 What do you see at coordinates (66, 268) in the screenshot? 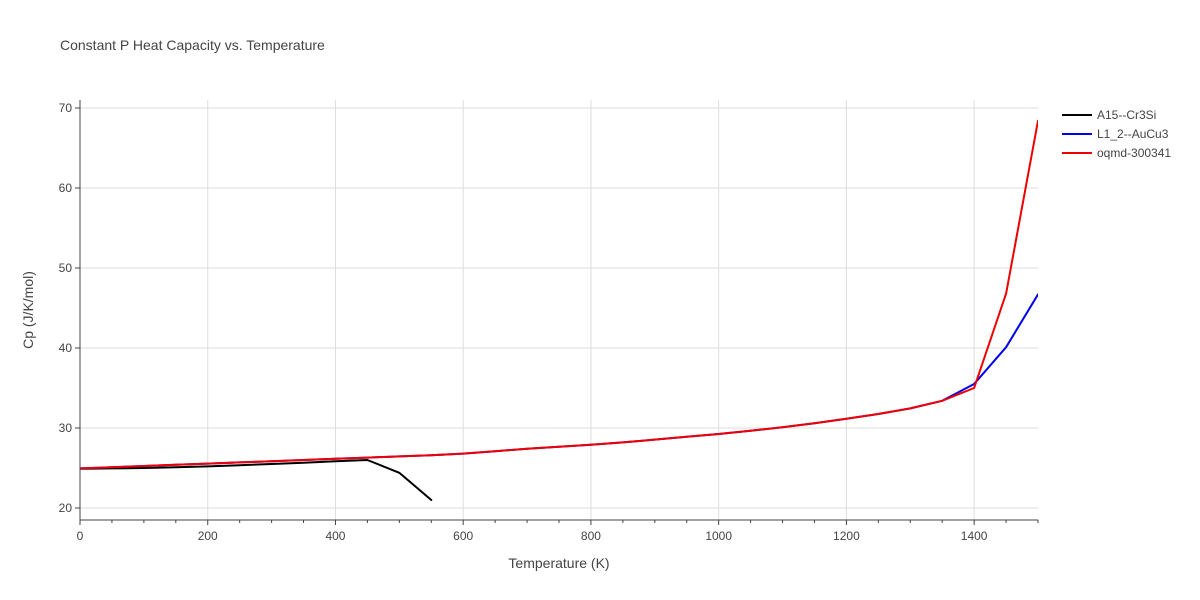
I see `y-tick-label: 50` at bounding box center [66, 268].